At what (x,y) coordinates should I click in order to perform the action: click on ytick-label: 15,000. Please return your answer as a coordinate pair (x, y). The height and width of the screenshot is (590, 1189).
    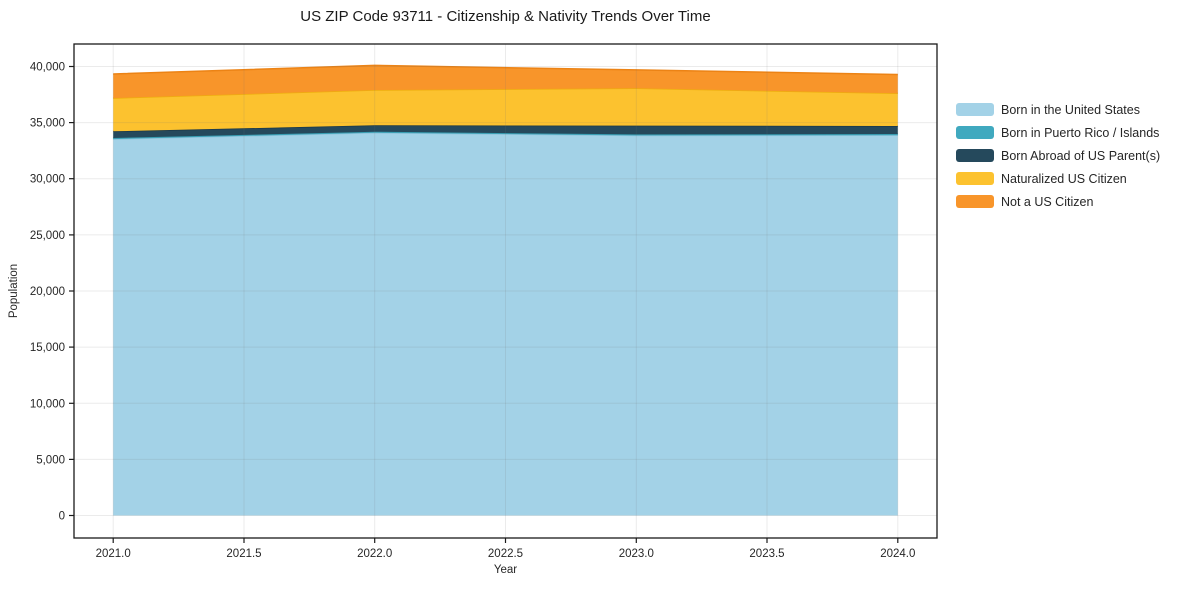
    Looking at the image, I should click on (47, 348).